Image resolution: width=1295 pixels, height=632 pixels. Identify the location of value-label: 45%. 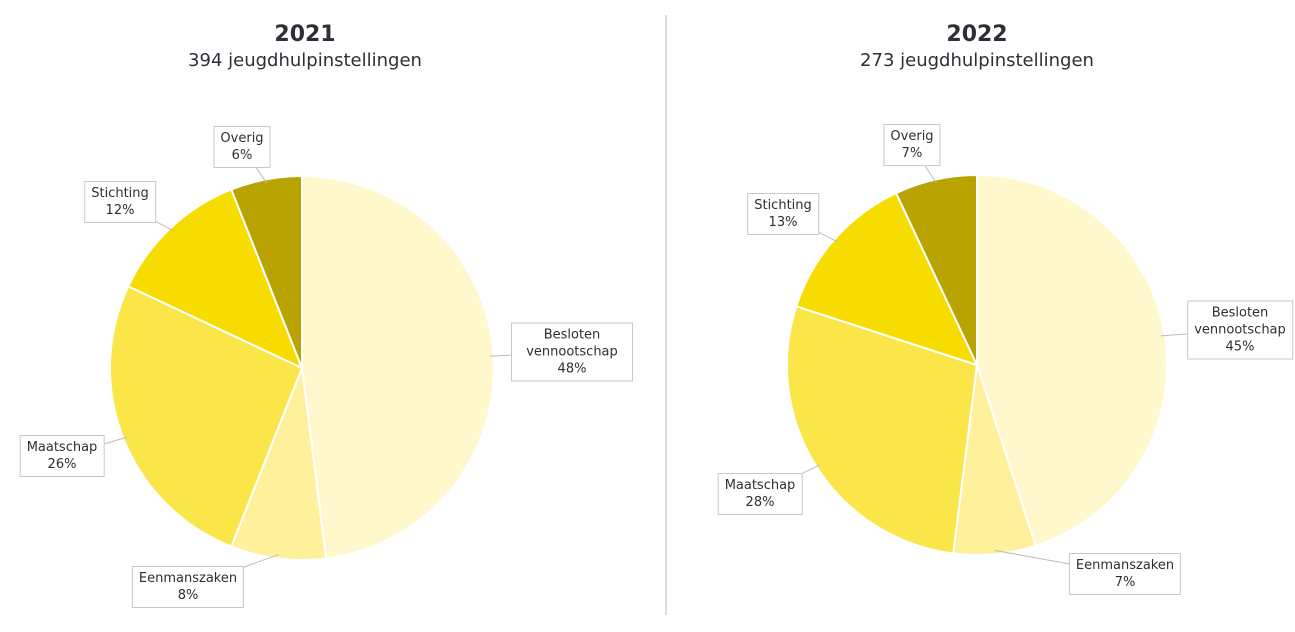
(1240, 347).